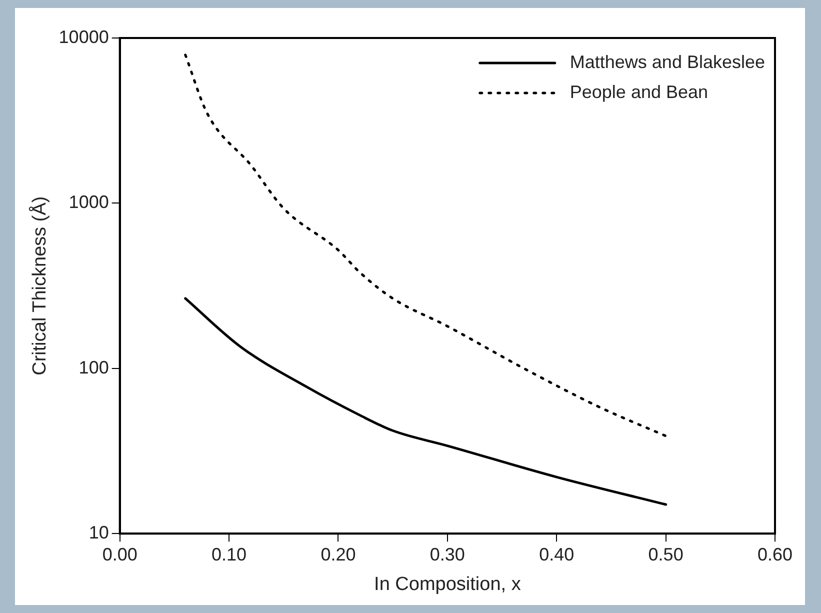  What do you see at coordinates (447, 554) in the screenshot?
I see `x-tick-label: 0.30` at bounding box center [447, 554].